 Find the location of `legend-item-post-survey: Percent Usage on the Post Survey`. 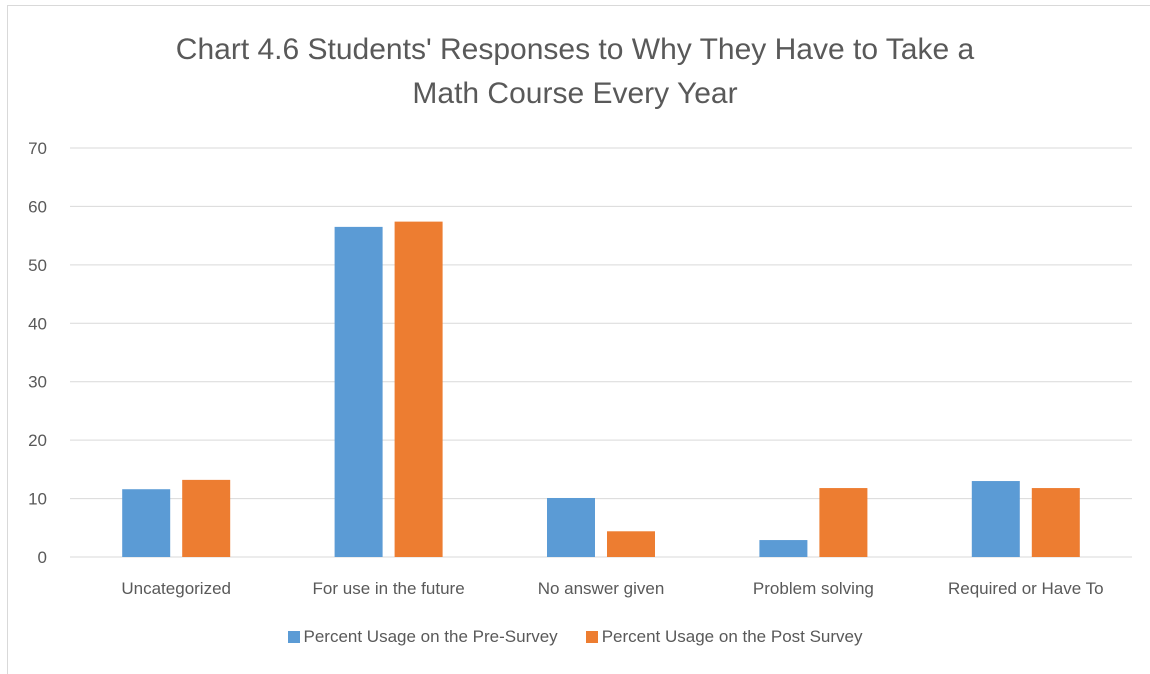

legend-item-post-survey: Percent Usage on the Post Survey is located at coordinates (724, 637).